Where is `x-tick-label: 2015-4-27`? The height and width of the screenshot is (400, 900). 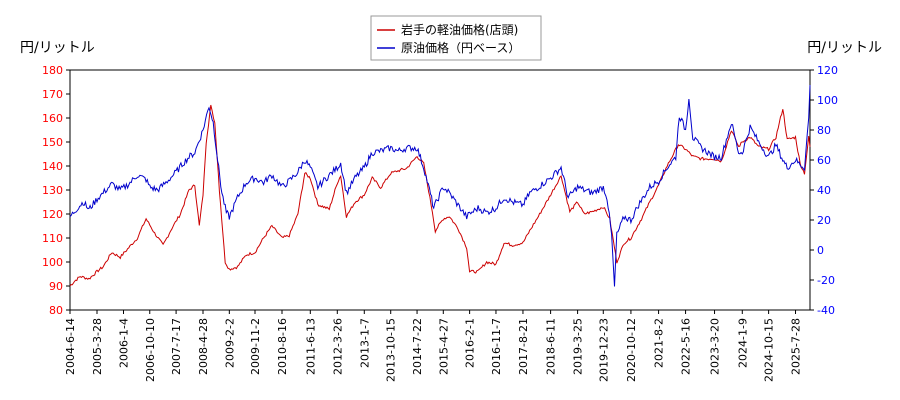
x-tick-label: 2015-4-27 is located at coordinates (443, 346).